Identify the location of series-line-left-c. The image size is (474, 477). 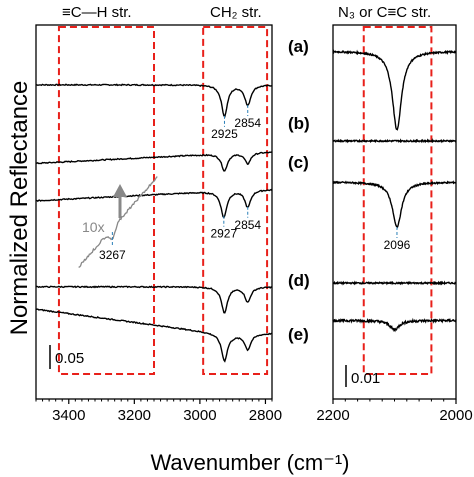
(154, 203).